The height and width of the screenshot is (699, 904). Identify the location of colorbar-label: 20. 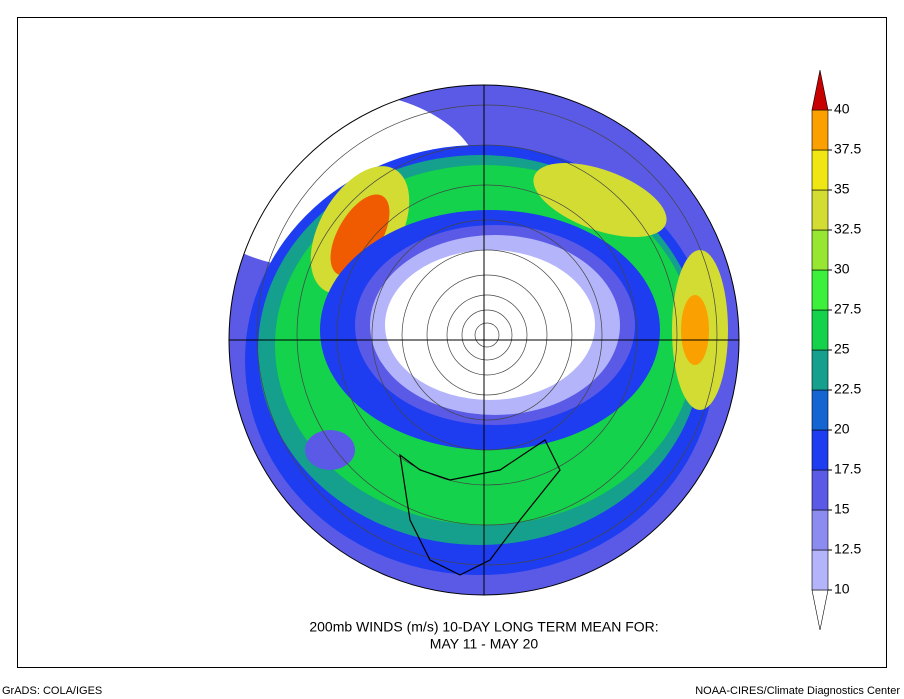
(842, 429).